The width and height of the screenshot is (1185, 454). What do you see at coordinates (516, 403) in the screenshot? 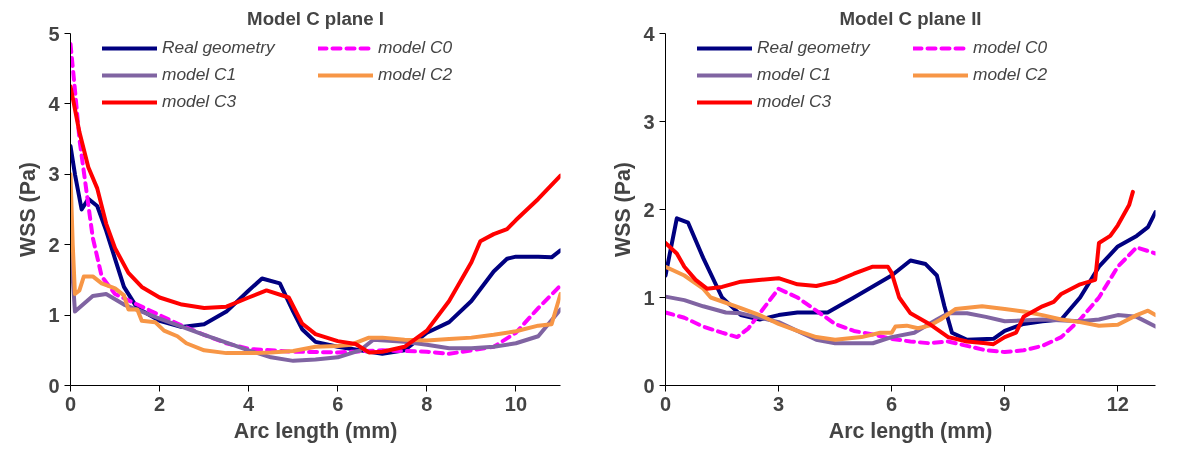
I see `x-tick-label: 10` at bounding box center [516, 403].